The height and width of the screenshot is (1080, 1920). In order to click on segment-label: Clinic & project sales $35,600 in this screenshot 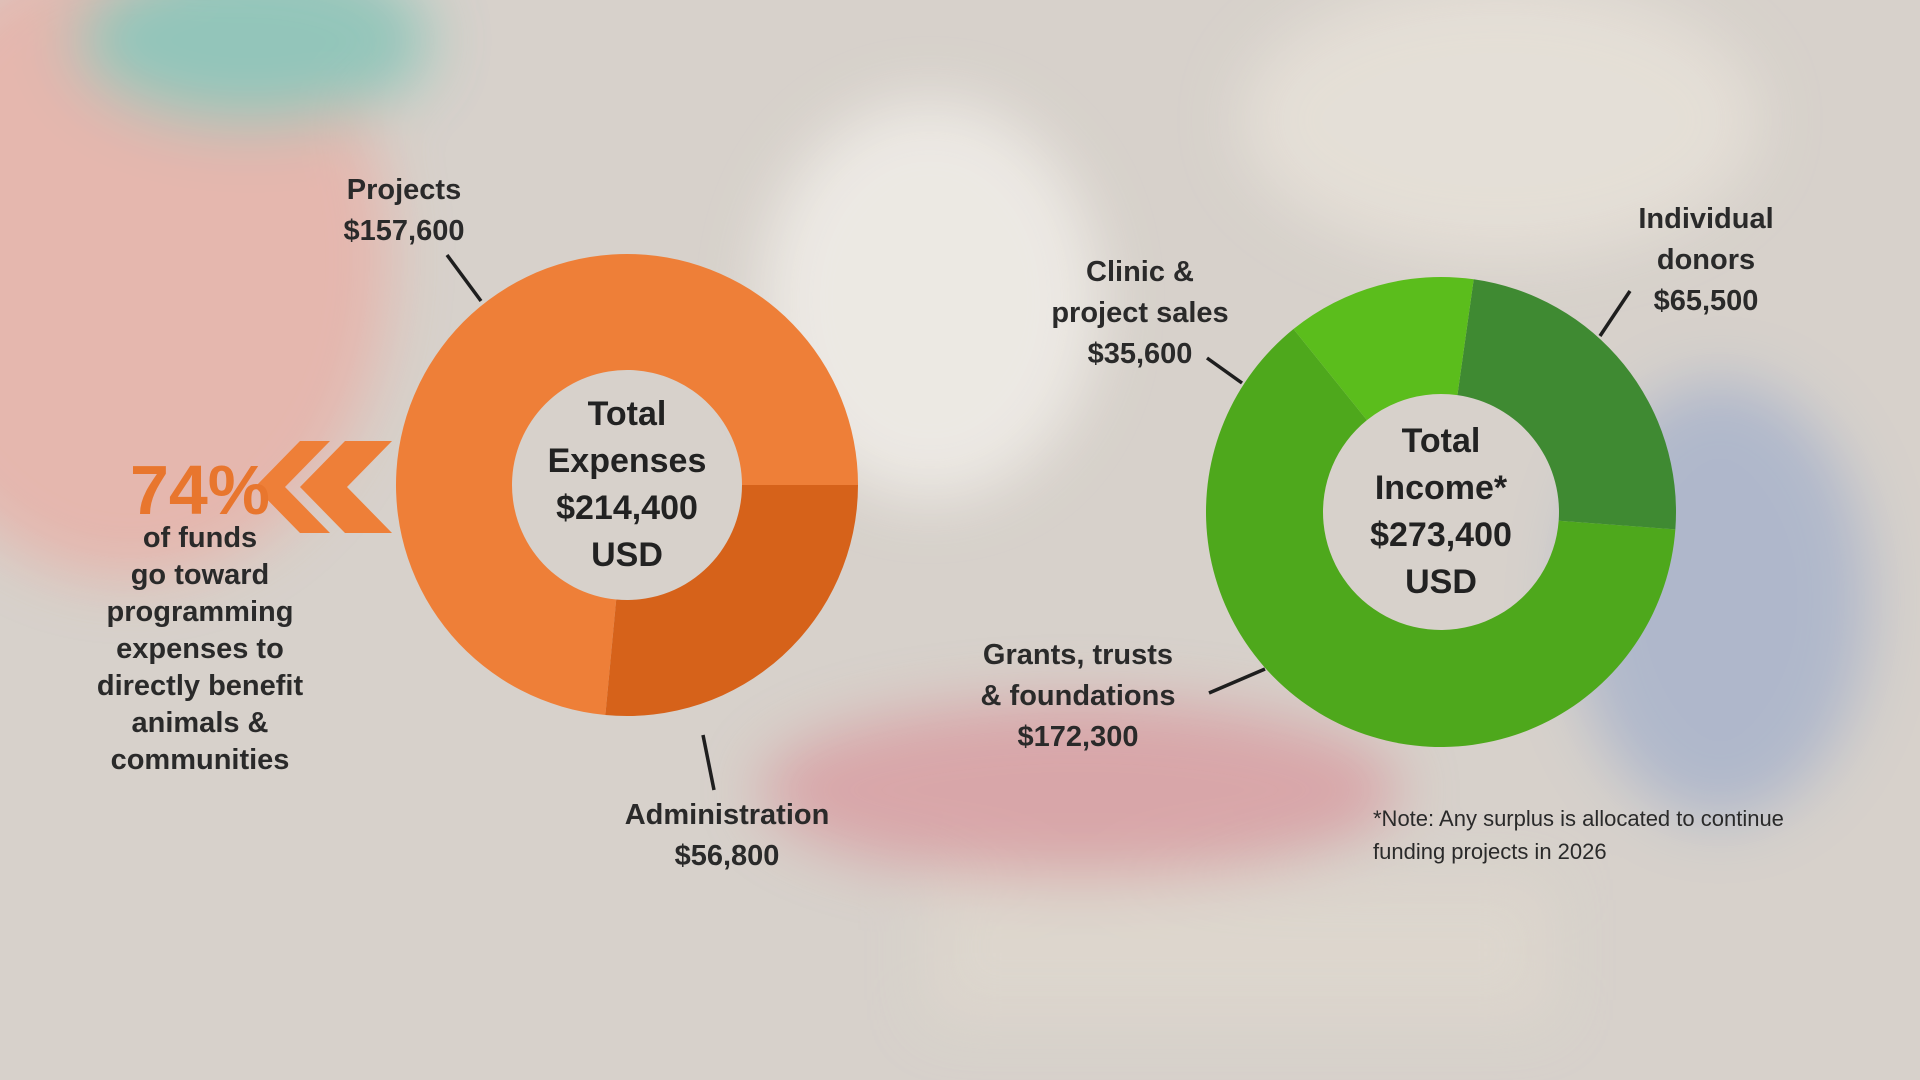, I will do `click(1140, 313)`.